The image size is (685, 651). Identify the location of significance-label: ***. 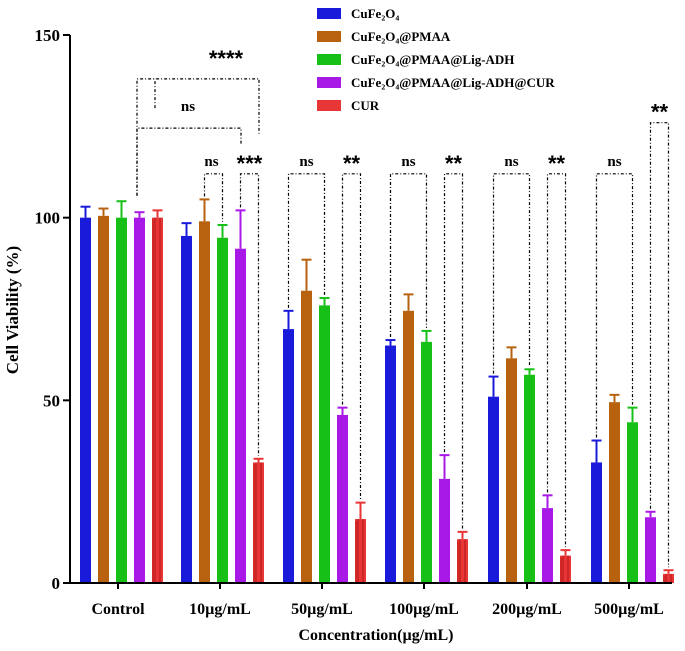
(250, 163).